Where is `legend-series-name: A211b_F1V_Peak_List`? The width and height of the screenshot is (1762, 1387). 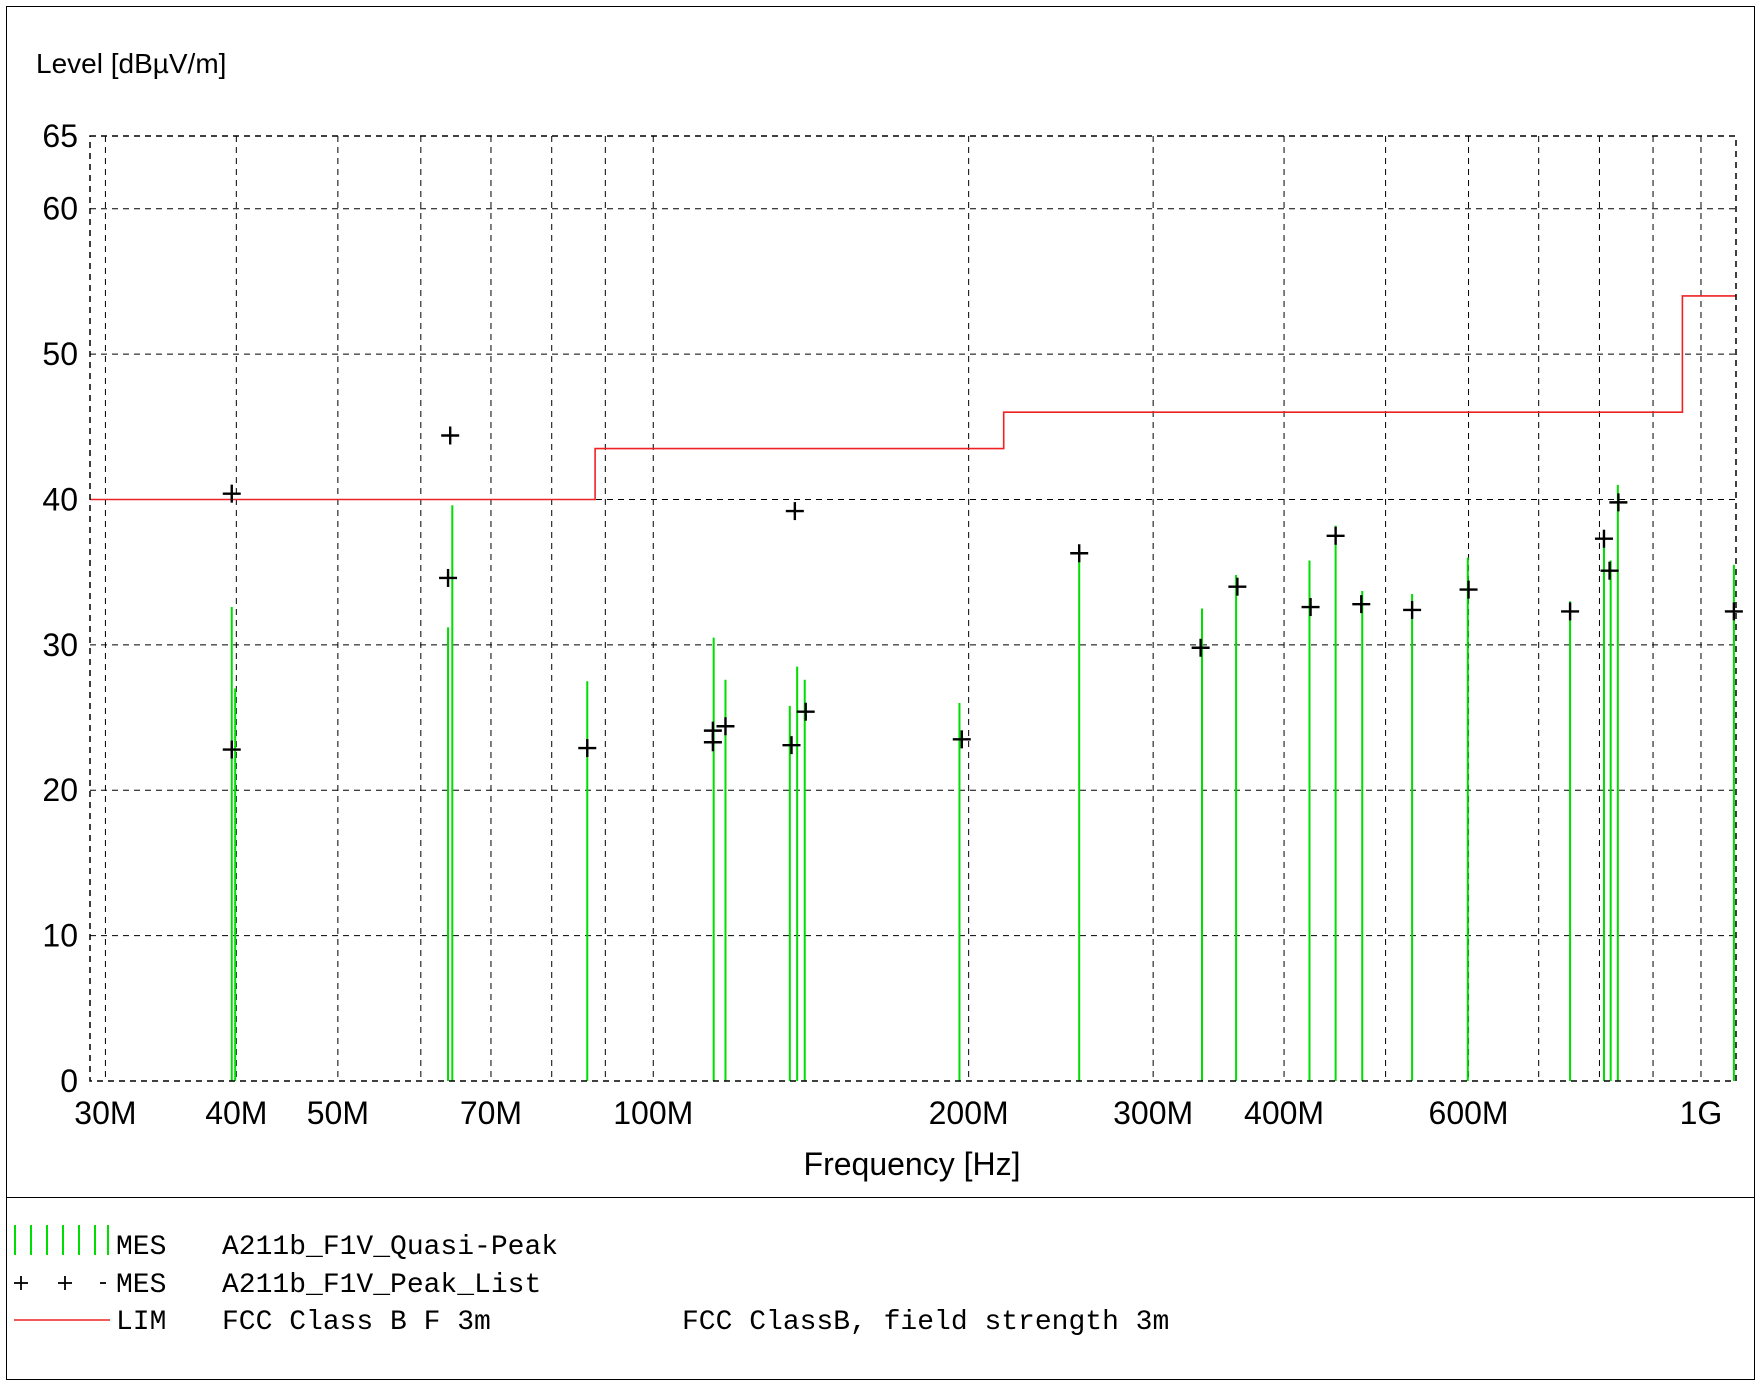 legend-series-name: A211b_F1V_Peak_List is located at coordinates (381, 1285).